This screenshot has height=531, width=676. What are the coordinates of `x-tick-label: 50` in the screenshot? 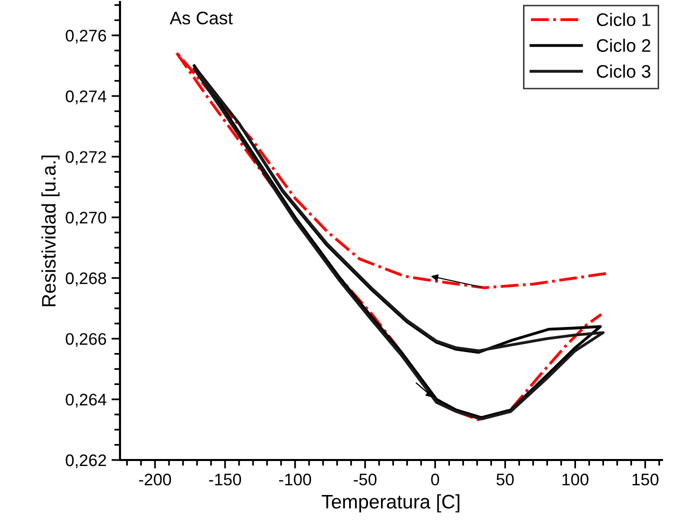 It's located at (505, 480).